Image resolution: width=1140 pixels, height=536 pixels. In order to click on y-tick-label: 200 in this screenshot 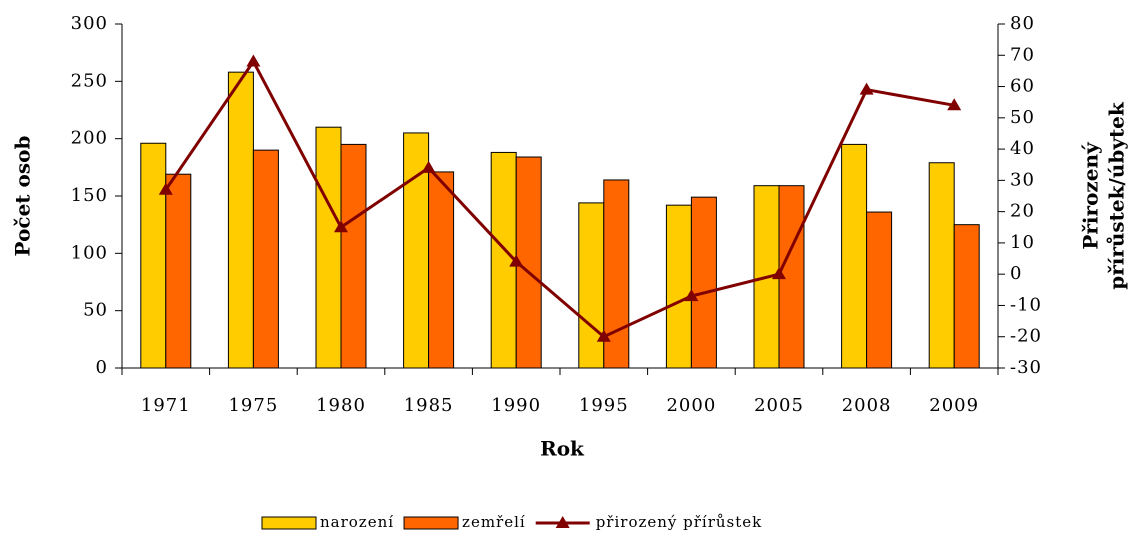, I will do `click(89, 138)`.